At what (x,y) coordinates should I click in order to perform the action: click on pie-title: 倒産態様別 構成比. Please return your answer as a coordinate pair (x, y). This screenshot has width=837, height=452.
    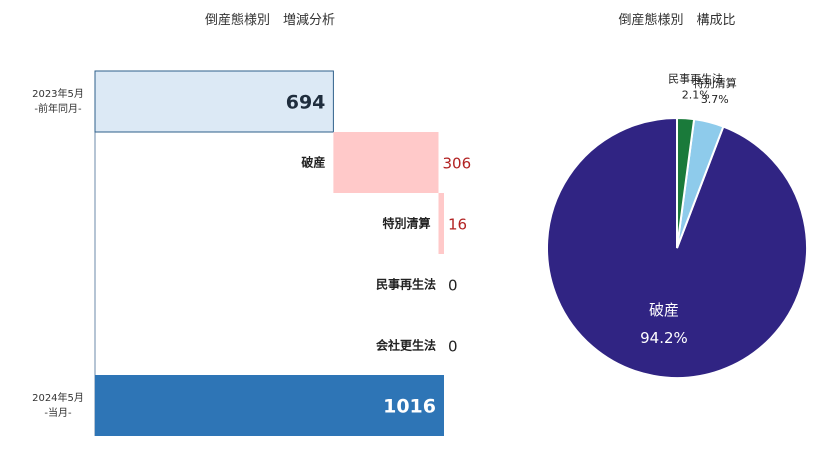
    Looking at the image, I should click on (676, 20).